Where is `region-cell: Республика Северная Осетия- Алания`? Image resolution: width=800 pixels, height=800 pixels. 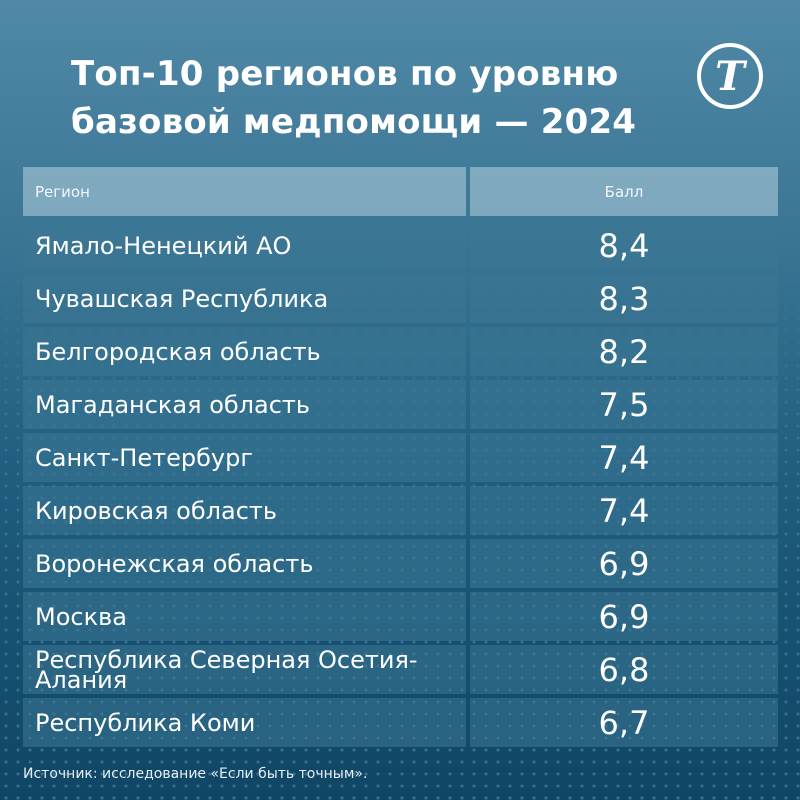
region-cell: Республика Северная Осетия- Алания is located at coordinates (244, 669).